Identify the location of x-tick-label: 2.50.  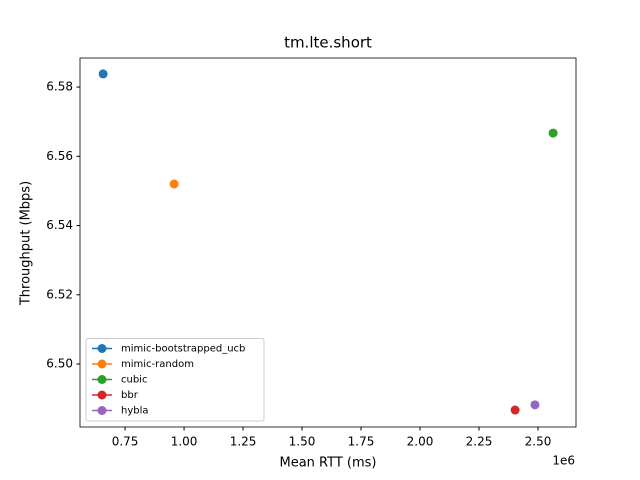
(538, 442).